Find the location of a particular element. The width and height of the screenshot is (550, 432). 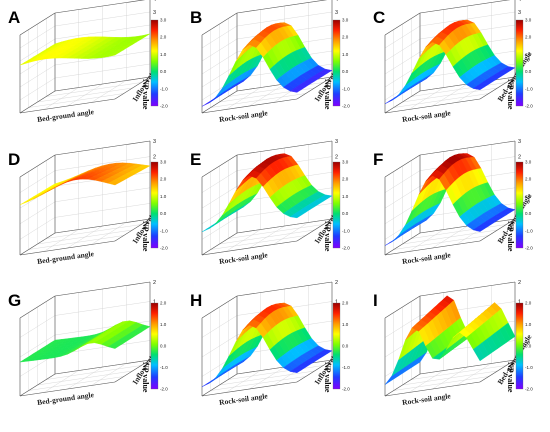

panel-letter: G is located at coordinates (14, 300).